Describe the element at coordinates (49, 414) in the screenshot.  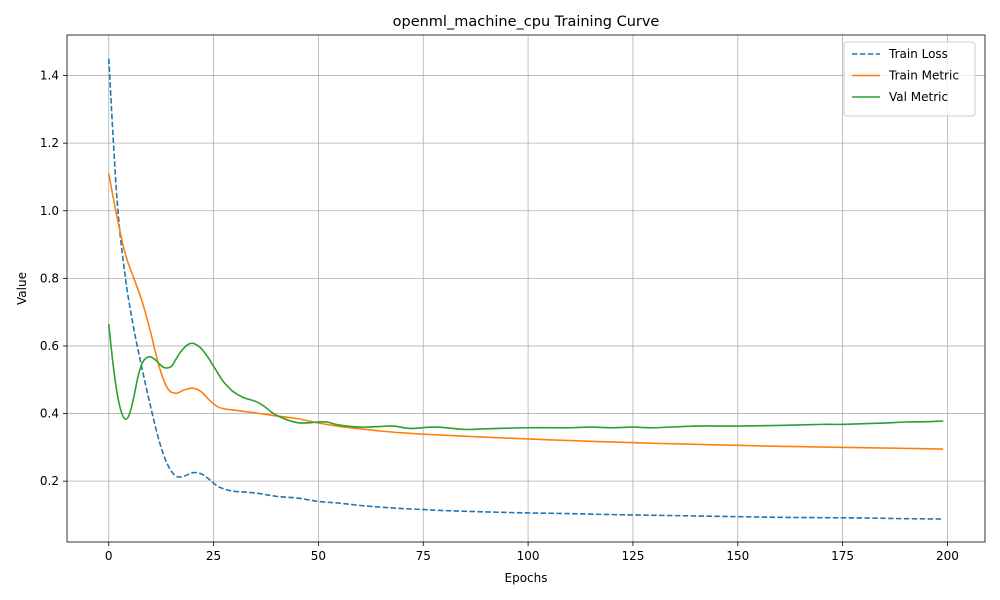
I see `y-tick-label: 0.4` at that location.